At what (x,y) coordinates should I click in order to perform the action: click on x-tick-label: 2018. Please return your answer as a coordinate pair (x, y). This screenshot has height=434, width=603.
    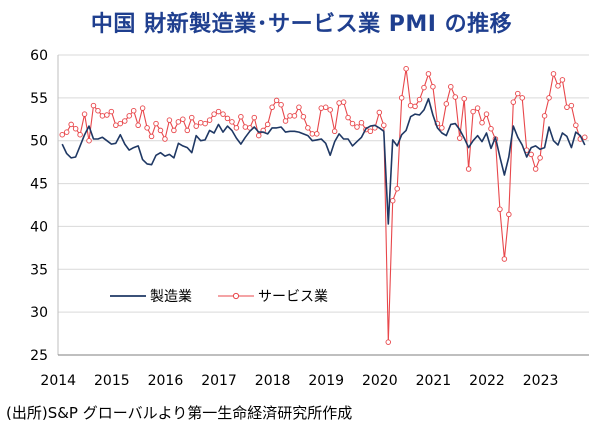
    Looking at the image, I should click on (273, 381).